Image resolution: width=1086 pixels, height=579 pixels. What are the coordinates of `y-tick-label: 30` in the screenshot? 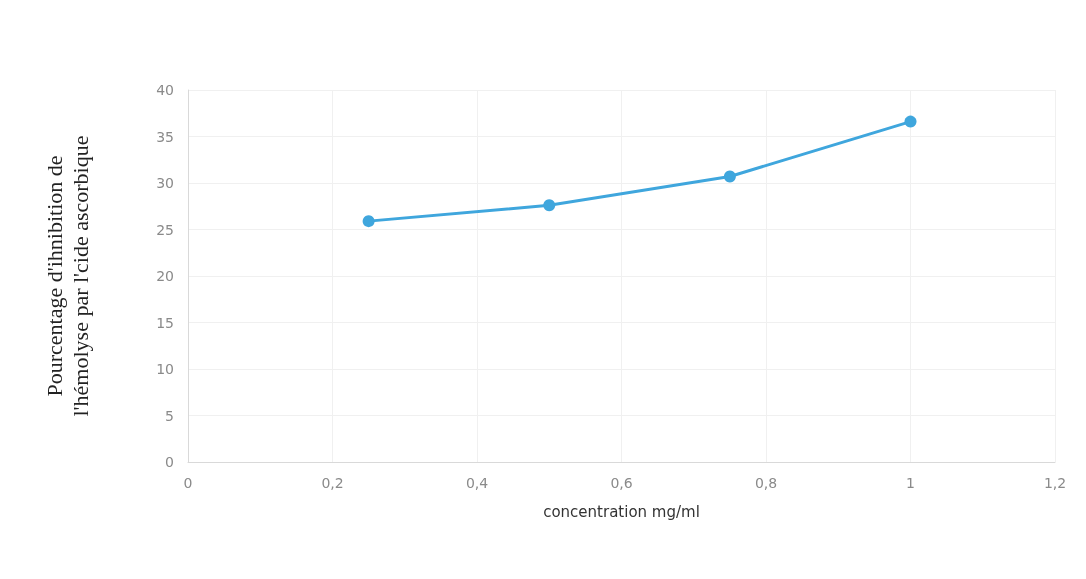 It's located at (165, 183).